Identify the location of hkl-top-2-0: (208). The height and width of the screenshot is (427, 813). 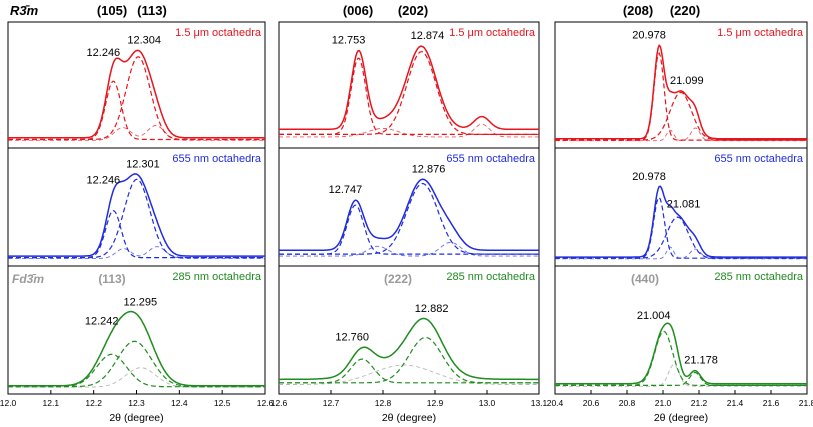
(638, 10).